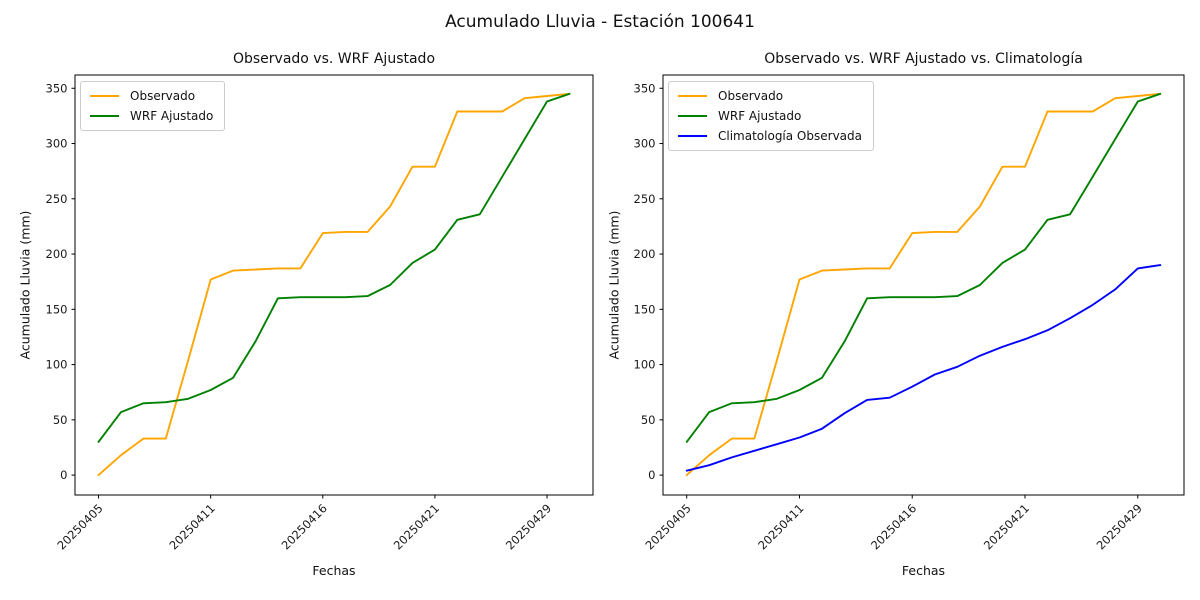  What do you see at coordinates (153, 106) in the screenshot?
I see `left-legend: Observado WRF Ajustado` at bounding box center [153, 106].